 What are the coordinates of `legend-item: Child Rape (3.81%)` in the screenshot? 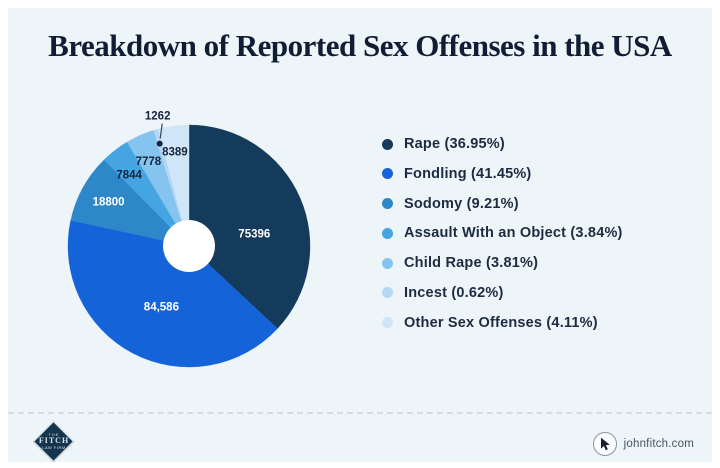 It's located at (502, 263).